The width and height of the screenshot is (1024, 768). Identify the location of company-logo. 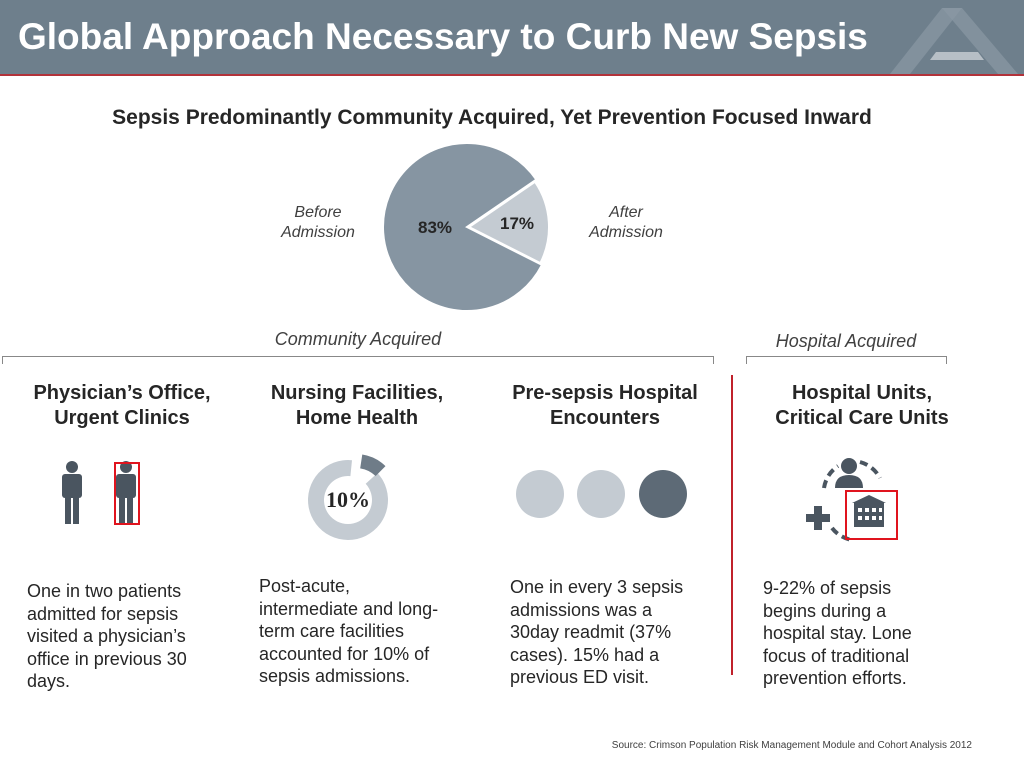
(954, 41).